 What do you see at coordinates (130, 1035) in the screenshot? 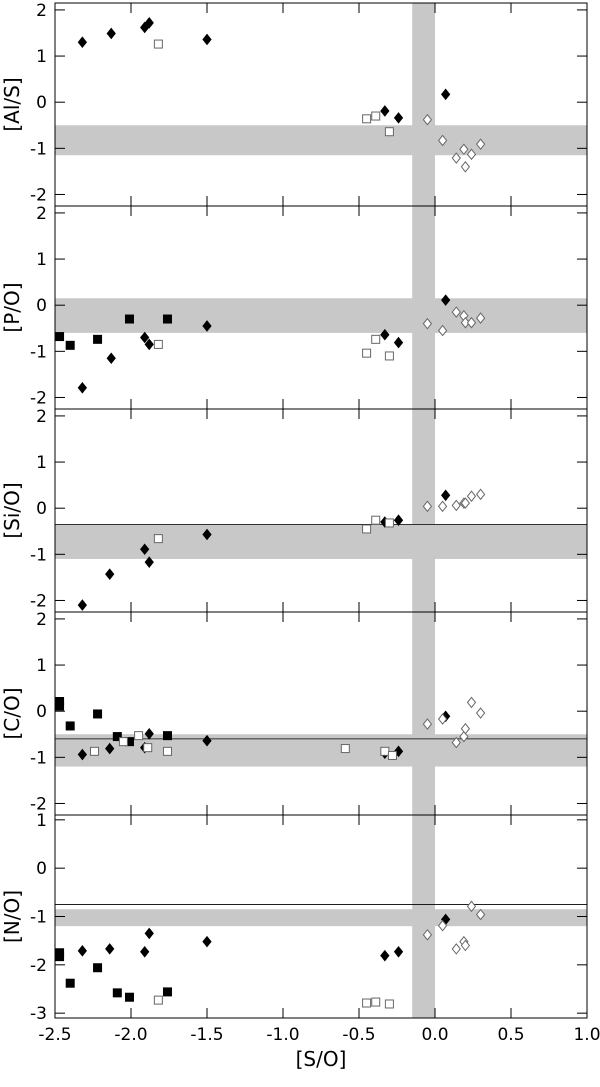
I see `x-tick-label: -2.0` at bounding box center [130, 1035].